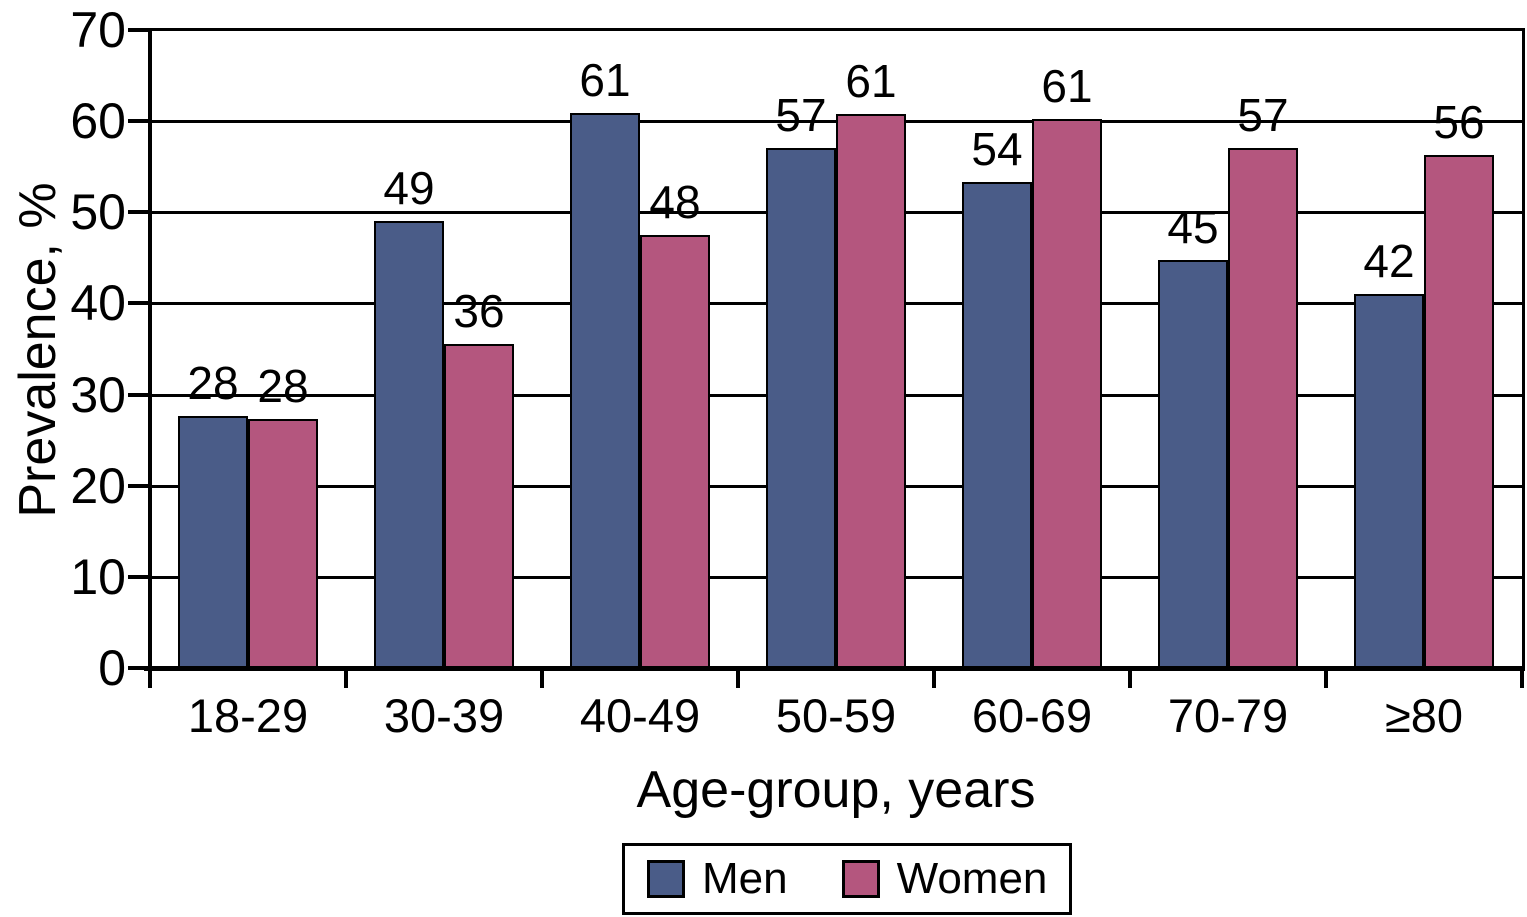 The height and width of the screenshot is (917, 1527). What do you see at coordinates (98, 121) in the screenshot?
I see `y-tick-label-60: 60` at bounding box center [98, 121].